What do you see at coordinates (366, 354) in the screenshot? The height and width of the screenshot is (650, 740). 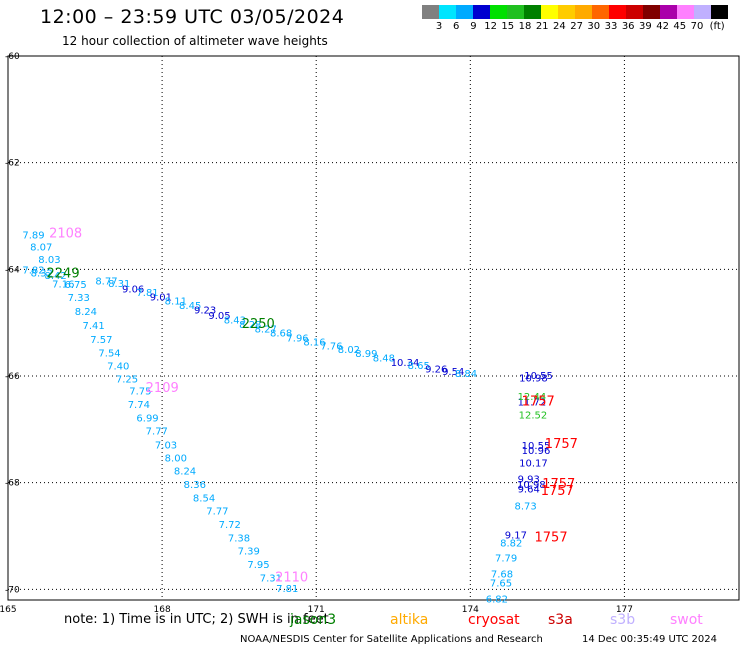 I see `wave-height-value: 8.99` at bounding box center [366, 354].